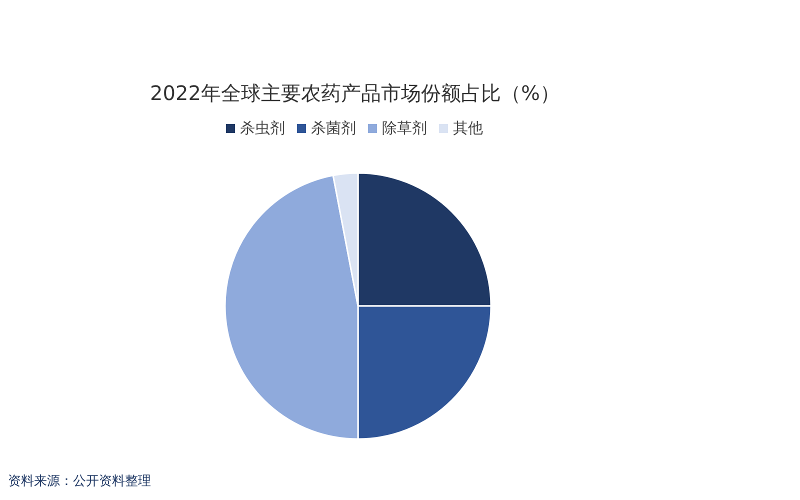  What do you see at coordinates (404, 128) in the screenshot?
I see `legend-label: 除草剂` at bounding box center [404, 128].